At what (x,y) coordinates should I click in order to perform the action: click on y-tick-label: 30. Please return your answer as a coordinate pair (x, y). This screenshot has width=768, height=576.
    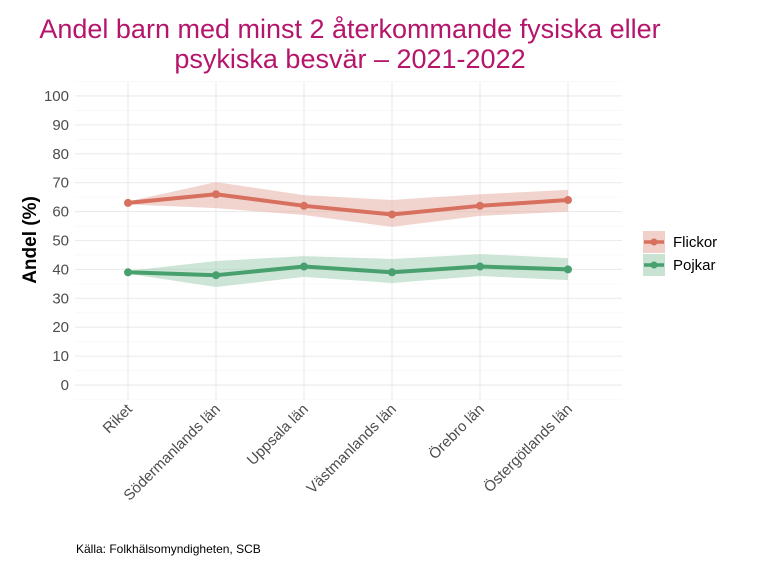
    Looking at the image, I should click on (60, 298).